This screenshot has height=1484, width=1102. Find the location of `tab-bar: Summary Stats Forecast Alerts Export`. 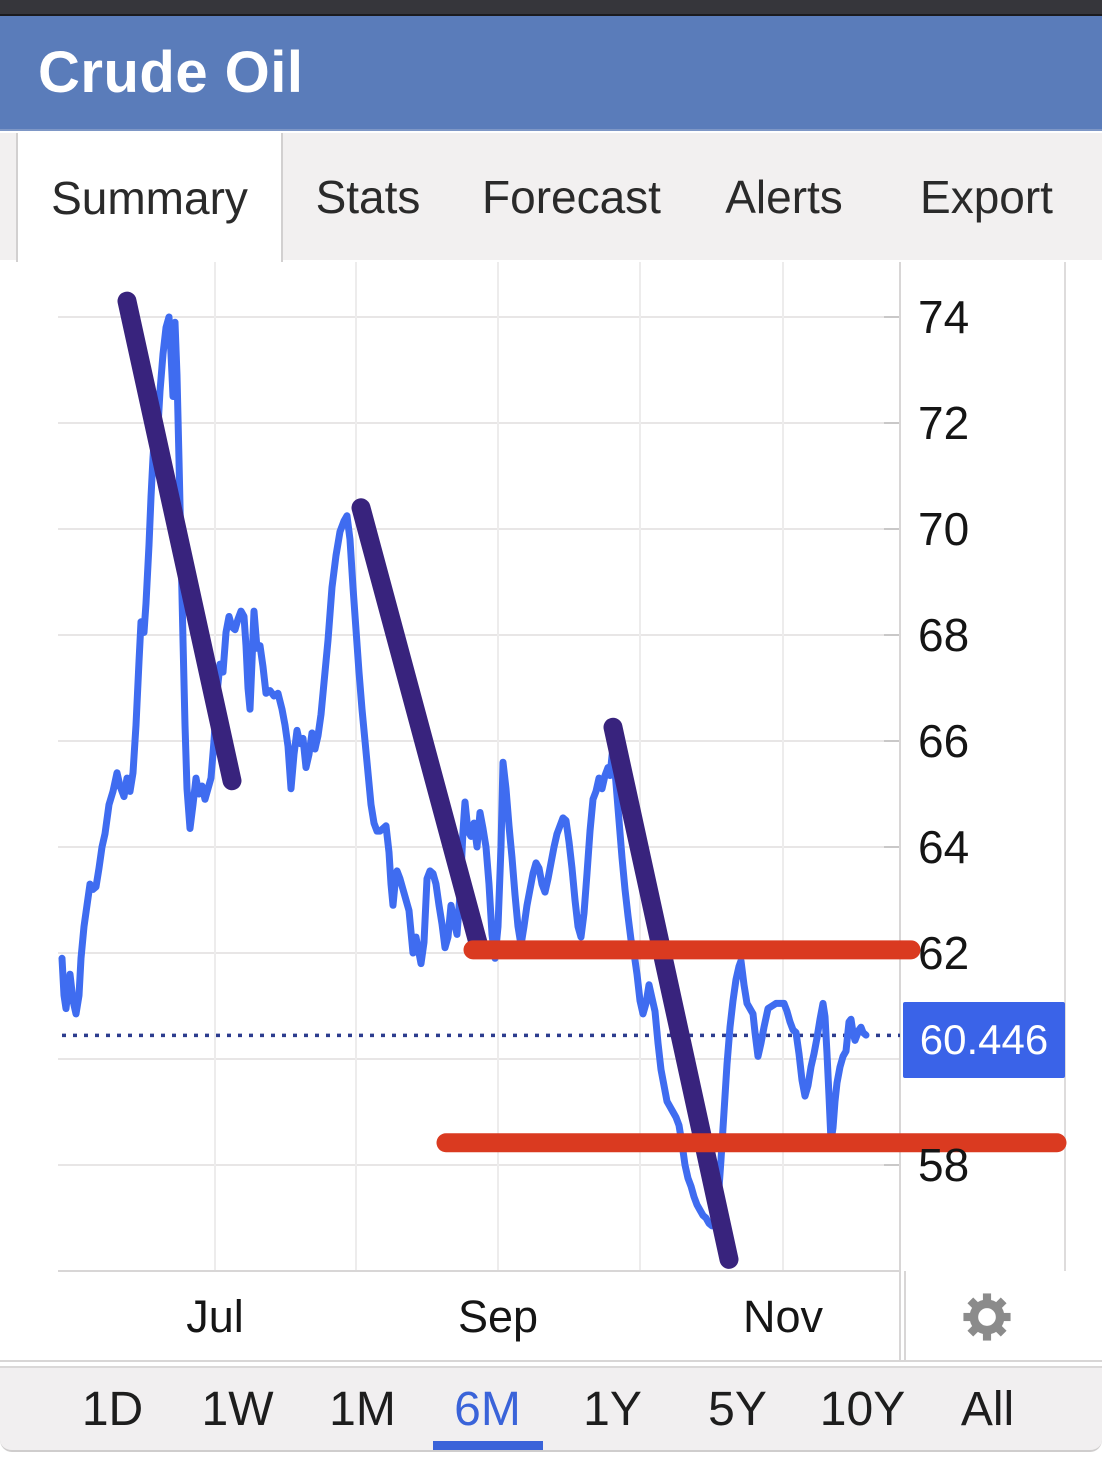

tab-bar: Summary Stats Forecast Alerts Export is located at coordinates (551, 197).